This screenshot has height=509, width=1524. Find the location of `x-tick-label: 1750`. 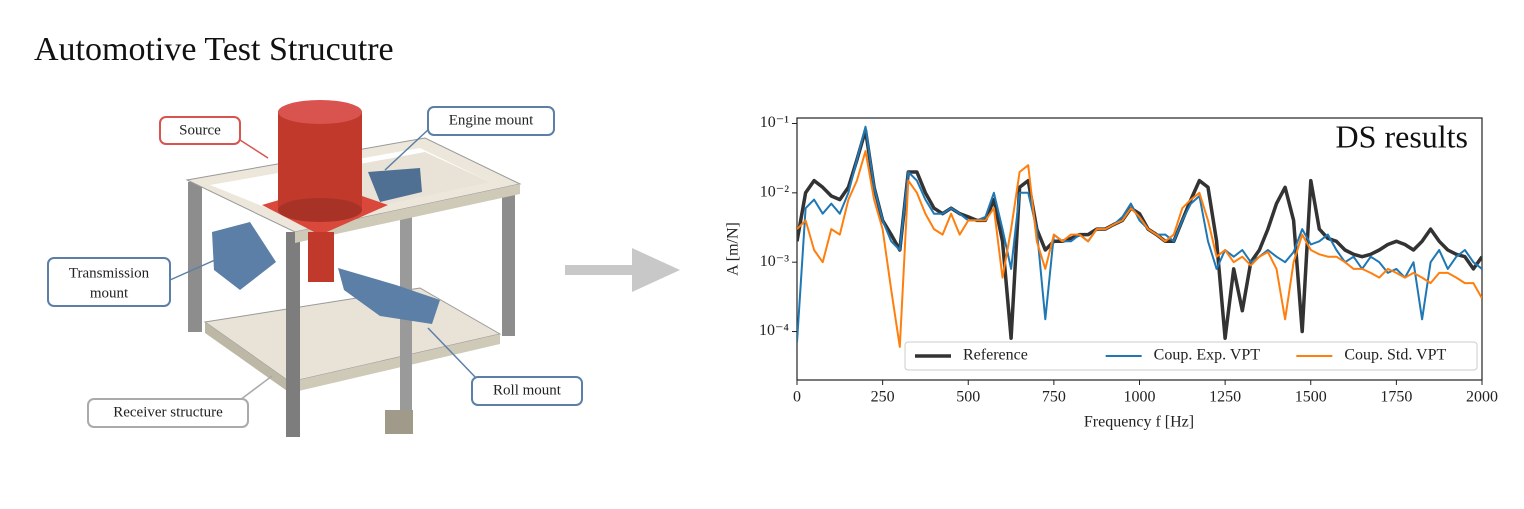

x-tick-label: 1750 is located at coordinates (1396, 397).